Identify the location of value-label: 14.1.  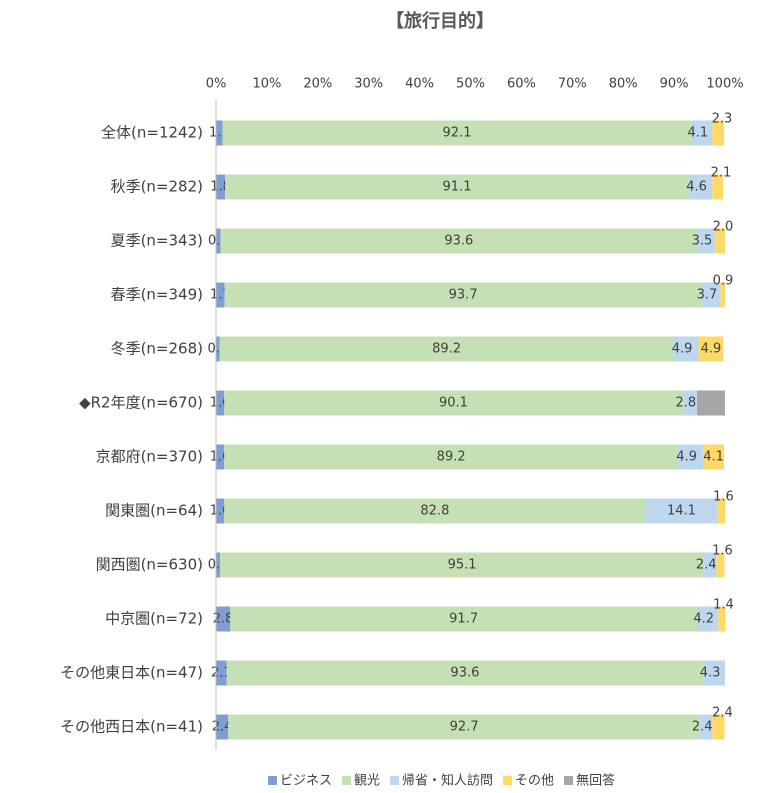
(681, 511).